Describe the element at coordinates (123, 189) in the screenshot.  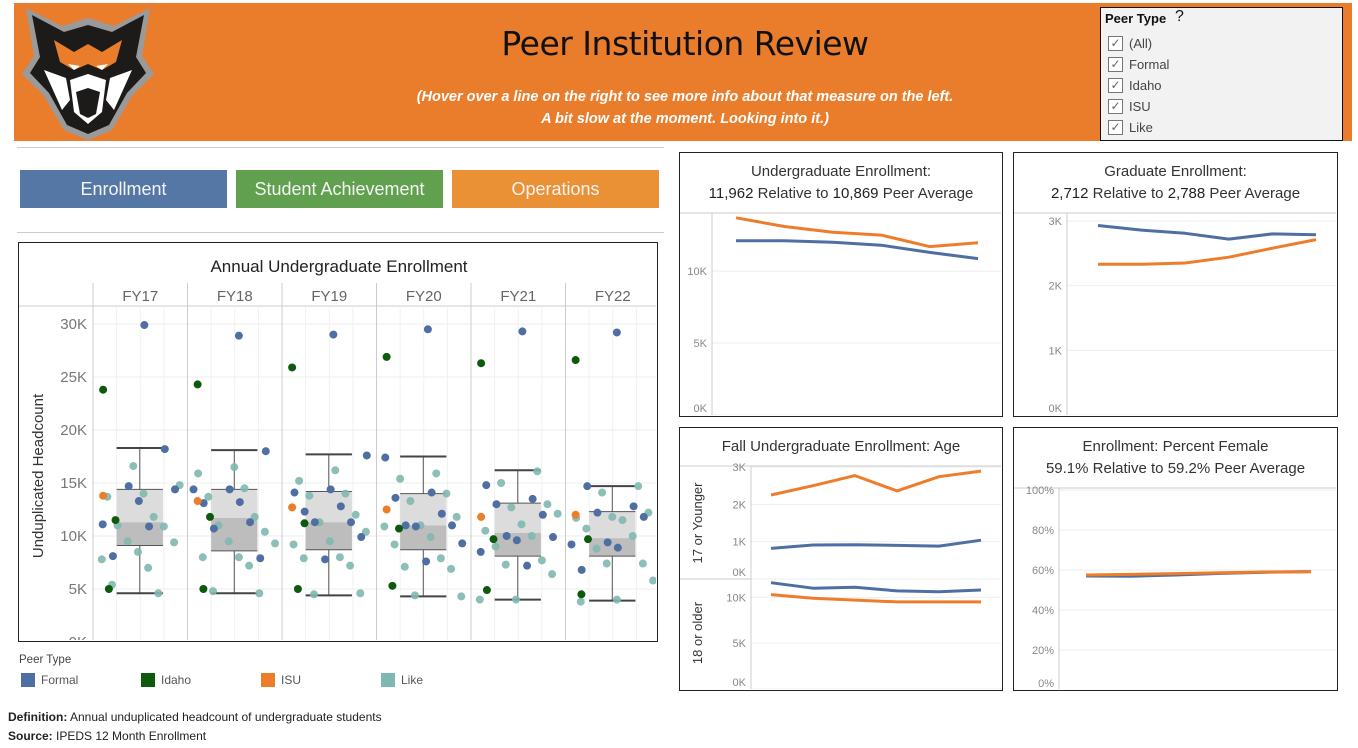
I see `nav-button-enrollment: Enrollment` at that location.